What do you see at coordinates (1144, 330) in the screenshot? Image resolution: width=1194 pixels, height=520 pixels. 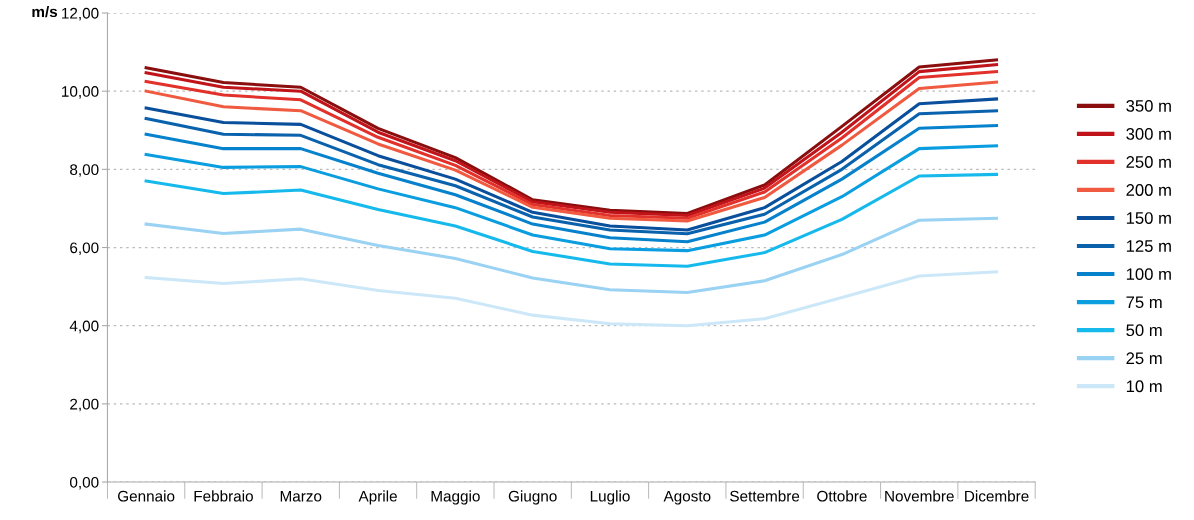 I see `legend-label: 50 m` at bounding box center [1144, 330].